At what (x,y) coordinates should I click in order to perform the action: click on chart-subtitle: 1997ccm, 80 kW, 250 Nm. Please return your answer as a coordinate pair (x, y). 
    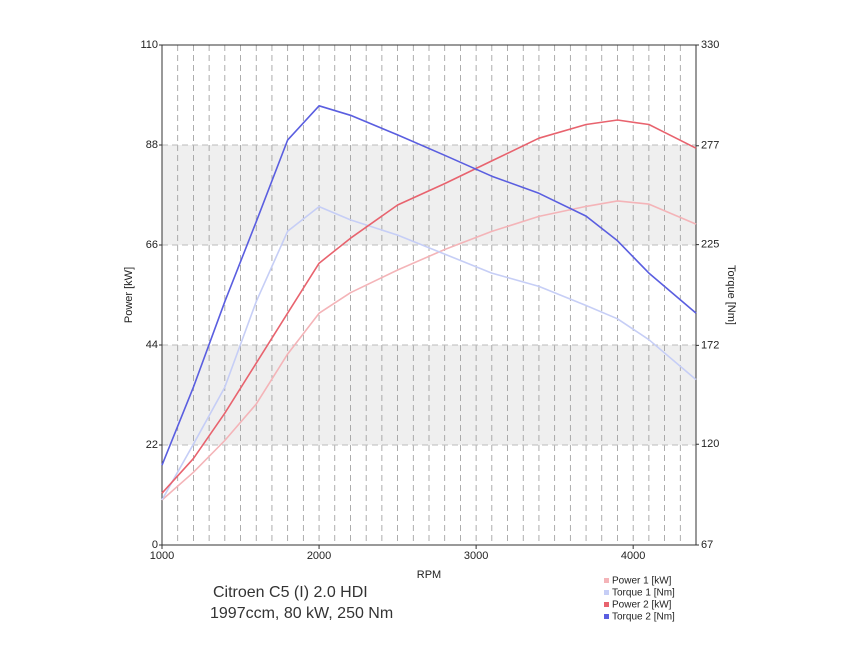
    Looking at the image, I should click on (301, 613).